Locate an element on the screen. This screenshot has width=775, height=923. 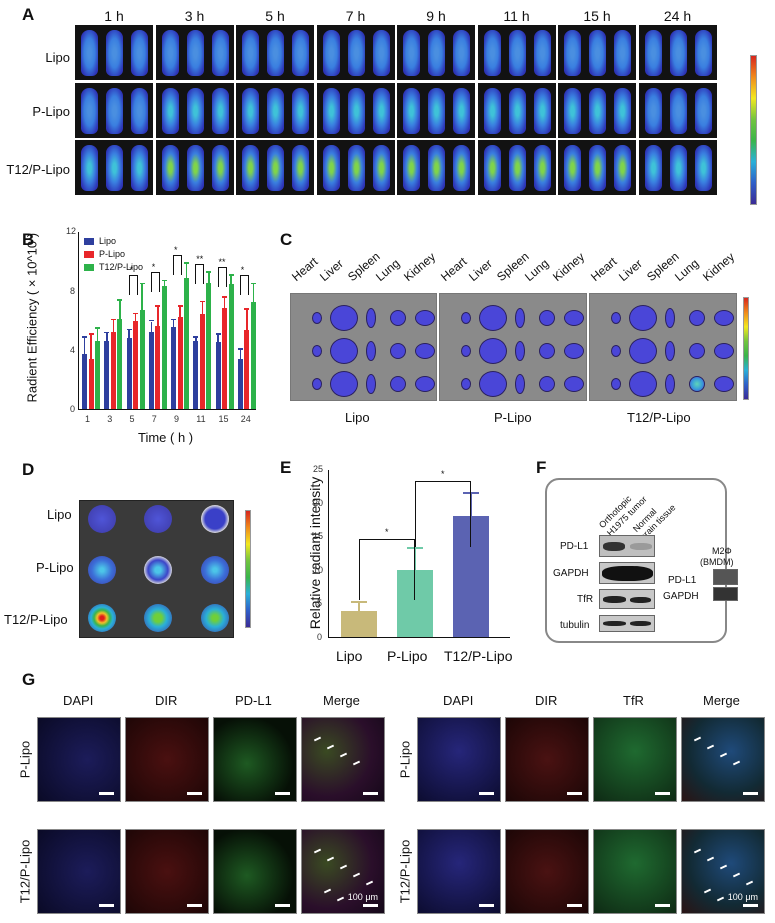
significance-bracket is located at coordinates (155, 282).